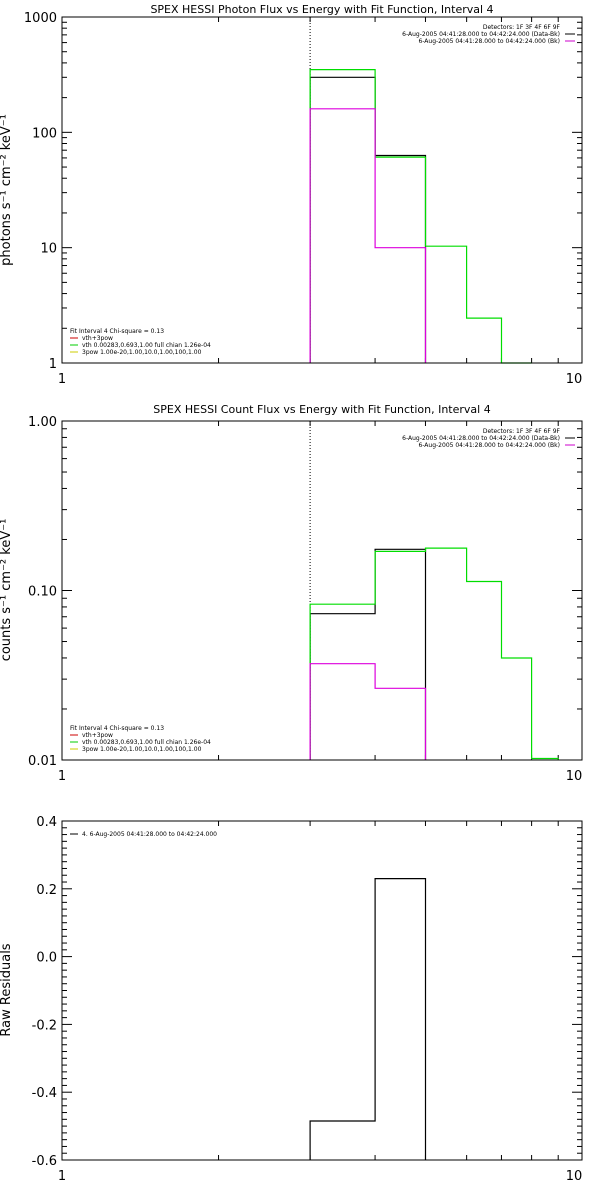 This screenshot has width=600, height=1200. What do you see at coordinates (44, 1093) in the screenshot?
I see `y-tick-label: -0.4` at bounding box center [44, 1093].